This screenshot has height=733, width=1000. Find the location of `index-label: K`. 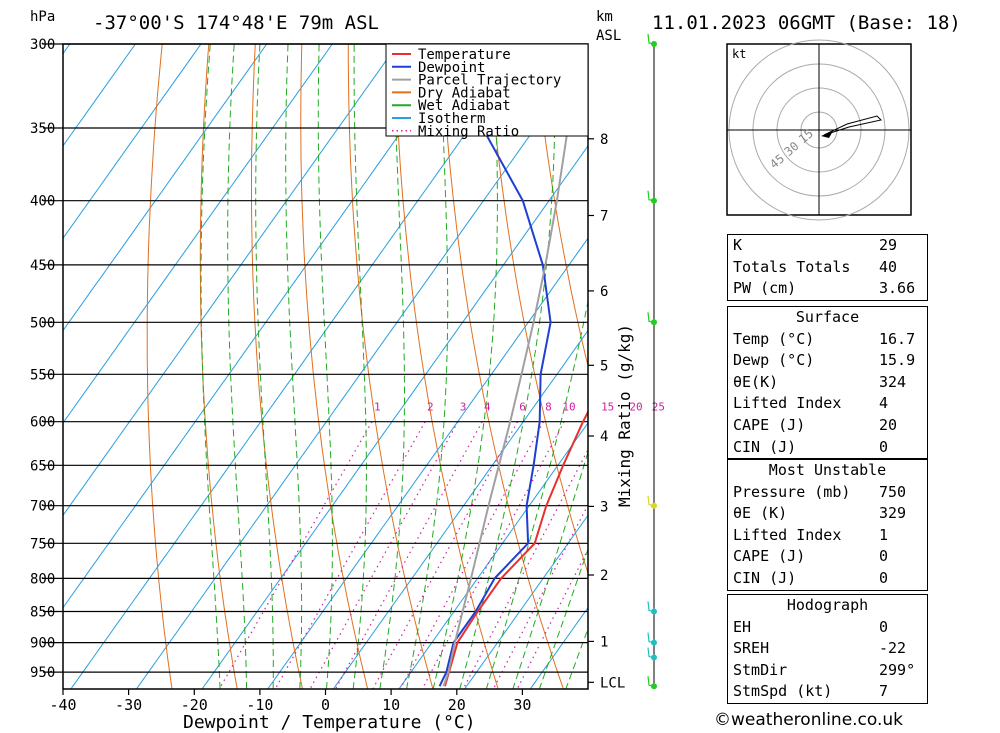

index-label: K is located at coordinates (738, 245).